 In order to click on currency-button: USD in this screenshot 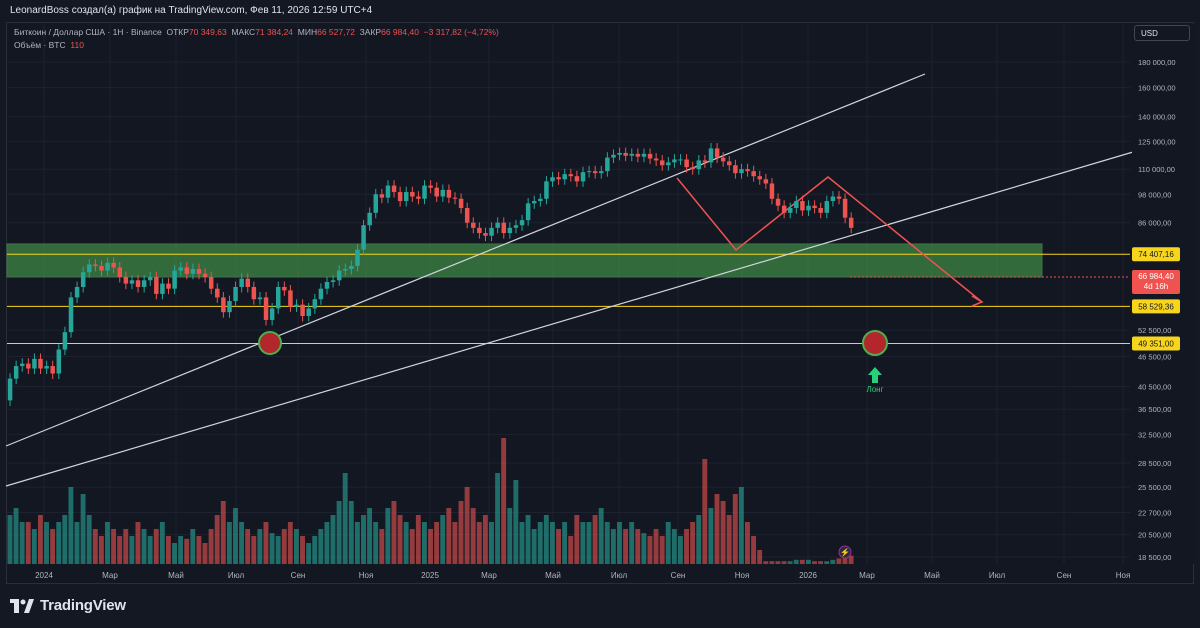, I will do `click(1162, 33)`.